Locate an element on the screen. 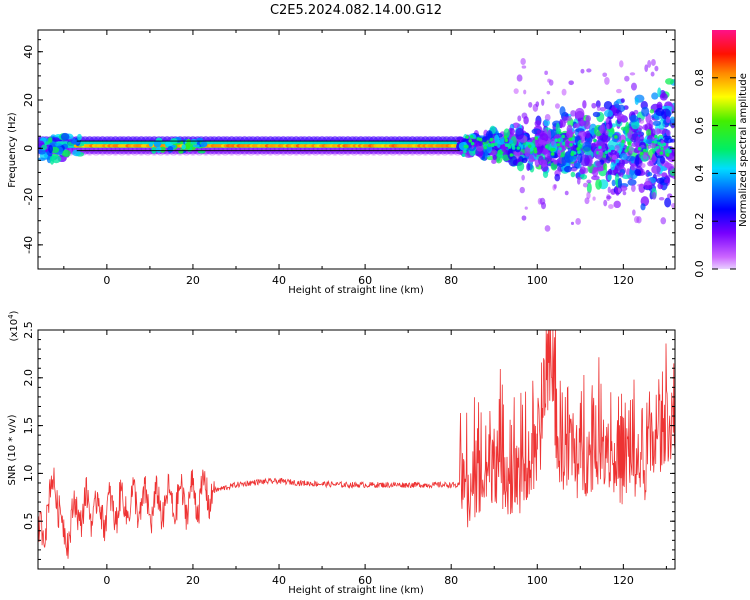  snr-y-multiplier: (x104) is located at coordinates (13, 325).